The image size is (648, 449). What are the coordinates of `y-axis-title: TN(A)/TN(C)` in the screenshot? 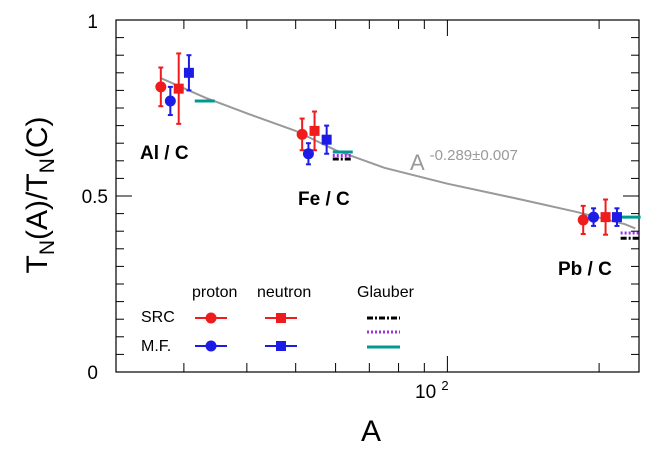 It's located at (40, 195).